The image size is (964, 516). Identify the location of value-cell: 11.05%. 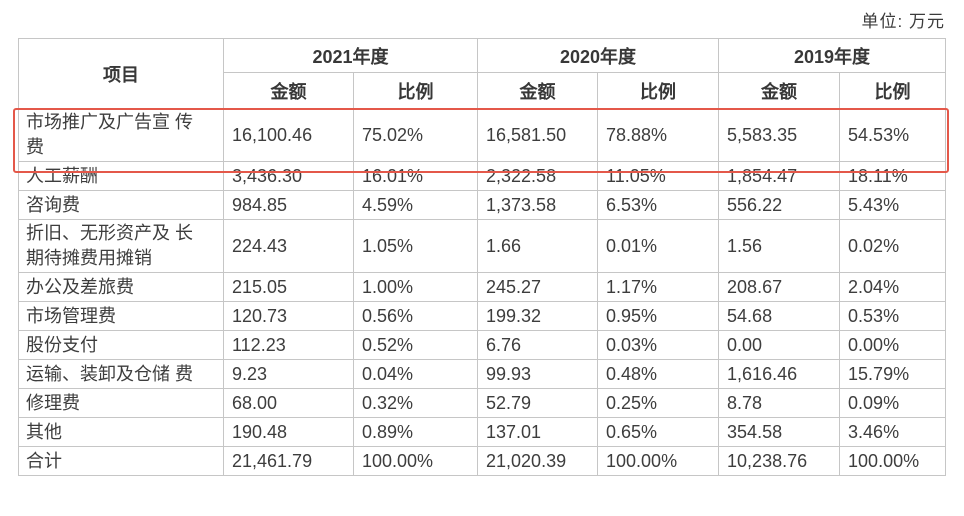
(658, 176).